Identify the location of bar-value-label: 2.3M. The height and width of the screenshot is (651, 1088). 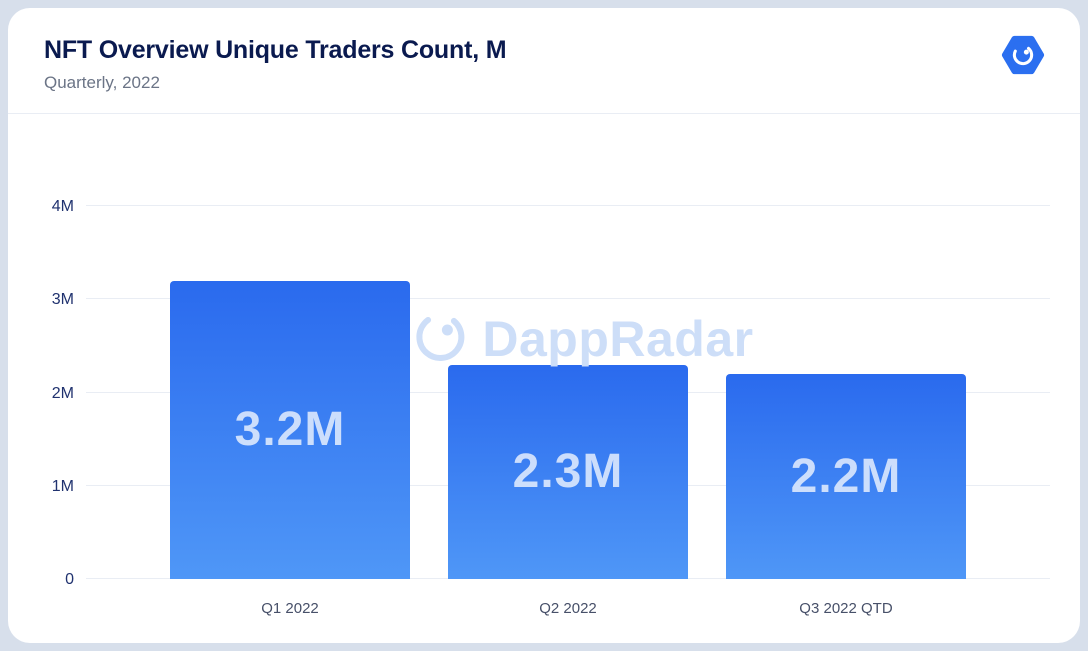
(568, 472).